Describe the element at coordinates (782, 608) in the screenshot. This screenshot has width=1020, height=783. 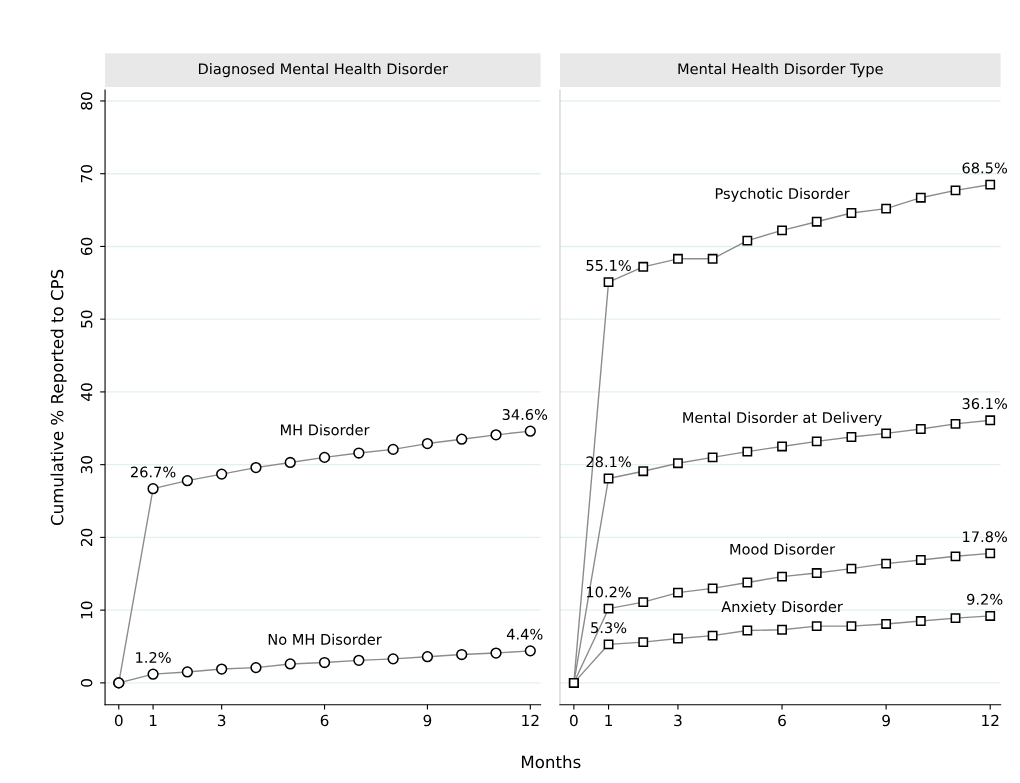
I see `series-label: Anxiety Disorder` at that location.